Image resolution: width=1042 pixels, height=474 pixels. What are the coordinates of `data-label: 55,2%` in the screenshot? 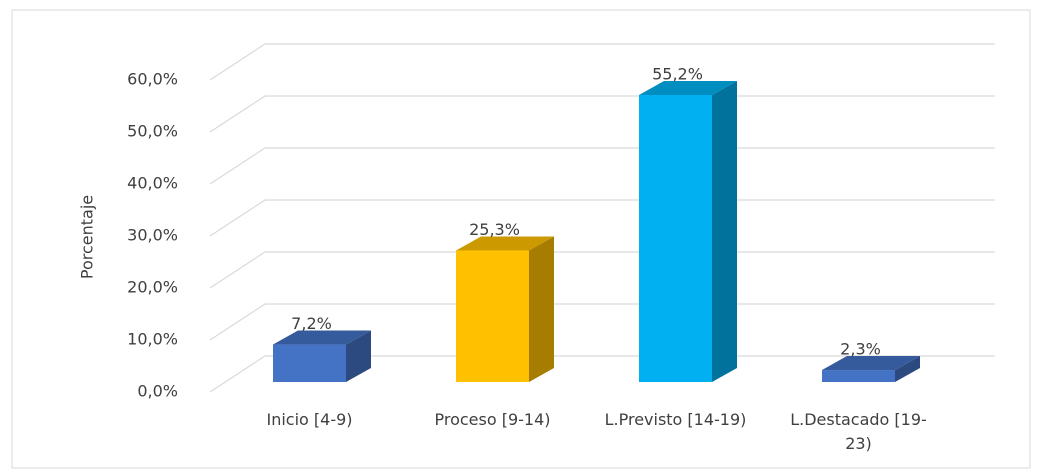 It's located at (677, 73).